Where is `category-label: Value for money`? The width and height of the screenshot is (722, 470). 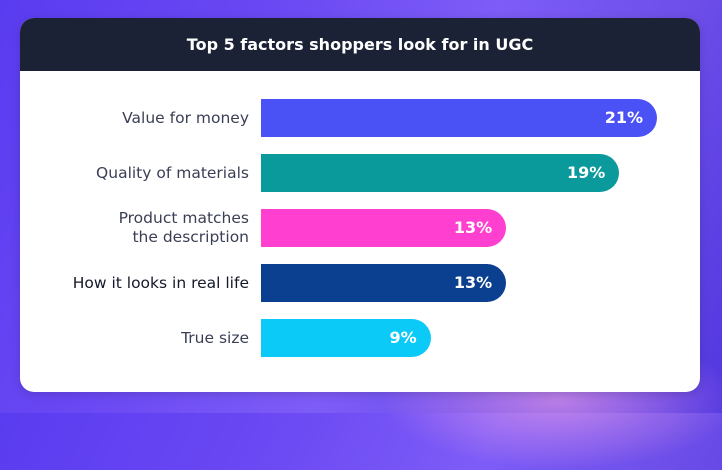
category-label: Value for money is located at coordinates (185, 117).